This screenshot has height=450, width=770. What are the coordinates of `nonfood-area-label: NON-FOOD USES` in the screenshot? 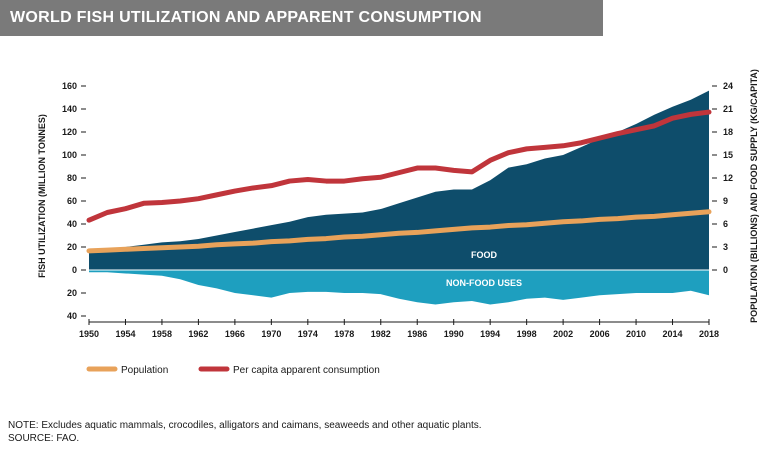 It's located at (484, 283).